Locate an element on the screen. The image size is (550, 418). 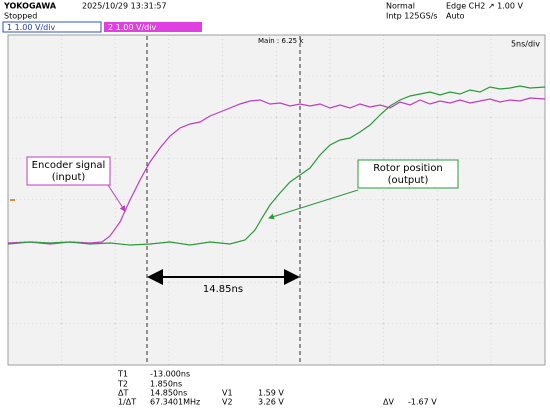
annotation-box-rotor is located at coordinates (408, 174).